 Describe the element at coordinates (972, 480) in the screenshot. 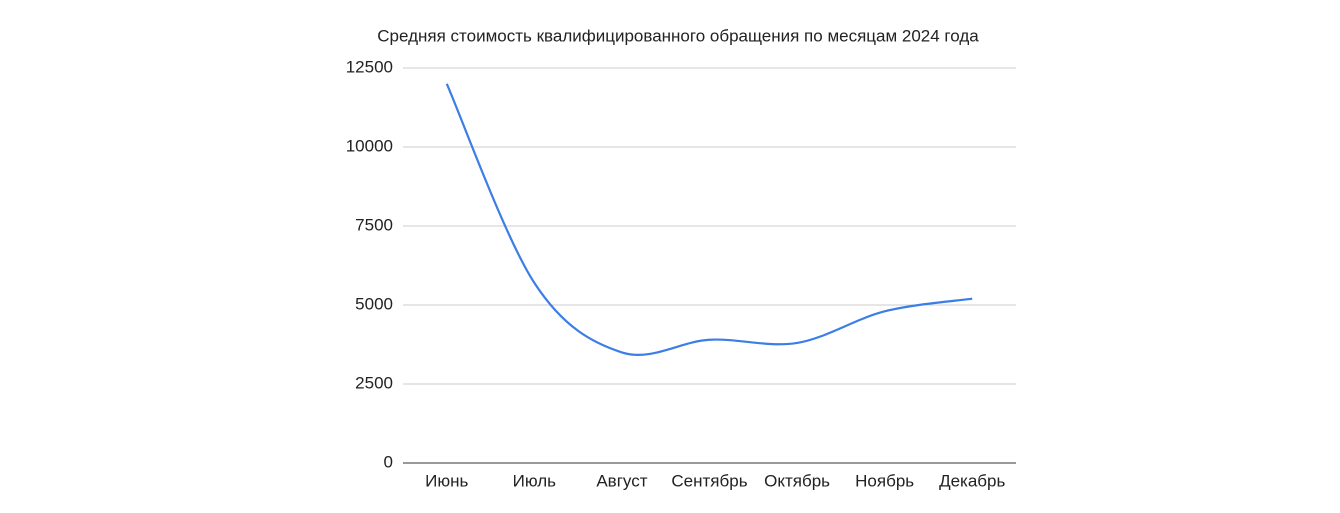

I see `x-tick-label: Декабрь` at that location.